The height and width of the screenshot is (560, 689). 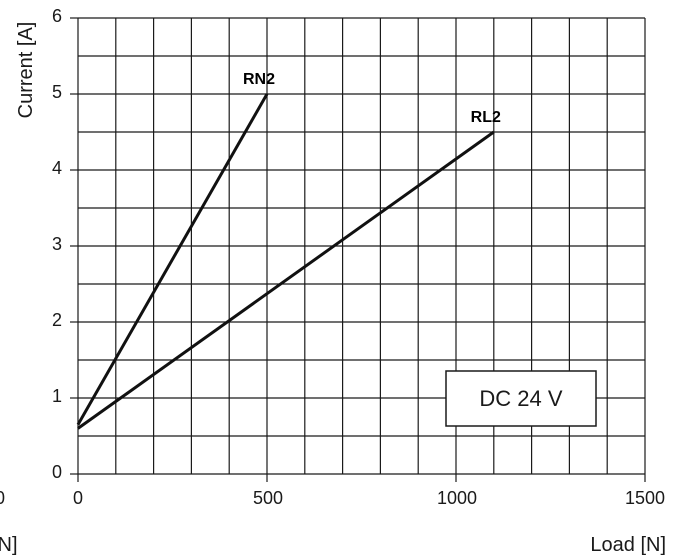 I want to click on y-tick-label: 0, so click(x=57, y=472).